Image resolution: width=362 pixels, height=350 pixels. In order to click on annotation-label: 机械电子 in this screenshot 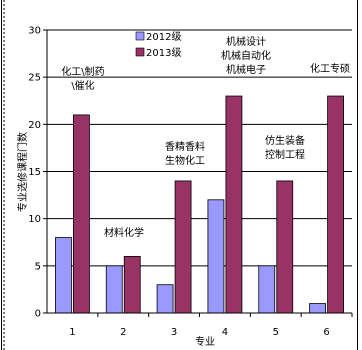, I will do `click(246, 69)`.